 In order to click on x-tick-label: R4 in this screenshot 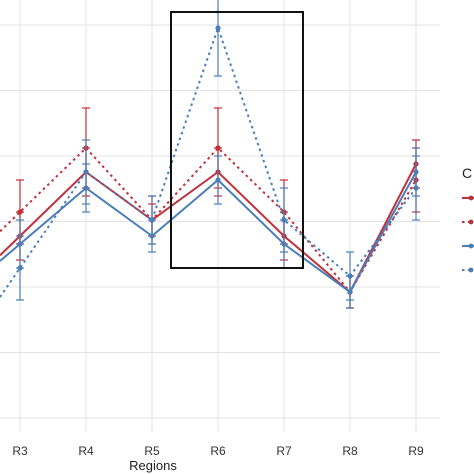, I will do `click(86, 451)`.